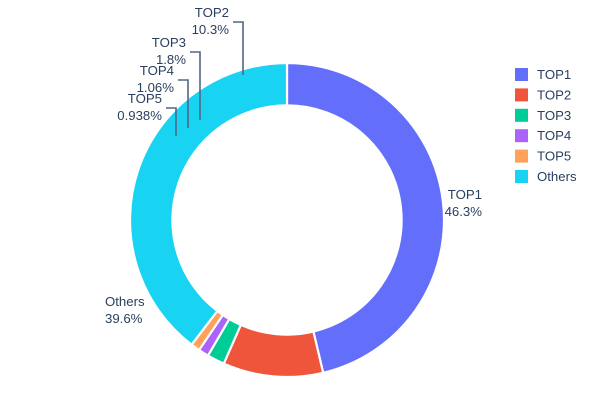 The image size is (600, 400). I want to click on legend-swatch-top4, so click(521, 136).